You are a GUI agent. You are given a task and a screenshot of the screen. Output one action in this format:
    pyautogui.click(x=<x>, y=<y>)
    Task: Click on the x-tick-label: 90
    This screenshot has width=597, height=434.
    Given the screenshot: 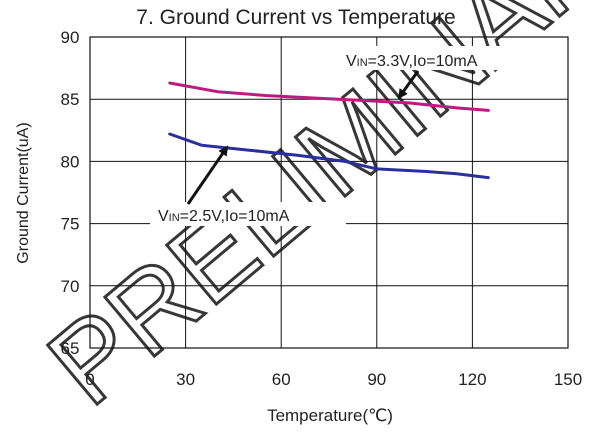 What is the action you would take?
    pyautogui.click(x=376, y=379)
    